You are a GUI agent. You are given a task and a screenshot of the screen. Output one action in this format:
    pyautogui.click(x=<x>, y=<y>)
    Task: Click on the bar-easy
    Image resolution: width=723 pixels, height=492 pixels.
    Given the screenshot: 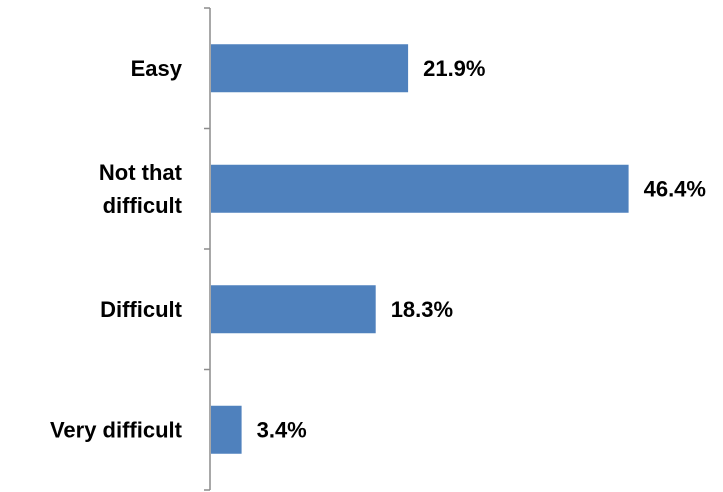 What is the action you would take?
    pyautogui.click(x=310, y=68)
    